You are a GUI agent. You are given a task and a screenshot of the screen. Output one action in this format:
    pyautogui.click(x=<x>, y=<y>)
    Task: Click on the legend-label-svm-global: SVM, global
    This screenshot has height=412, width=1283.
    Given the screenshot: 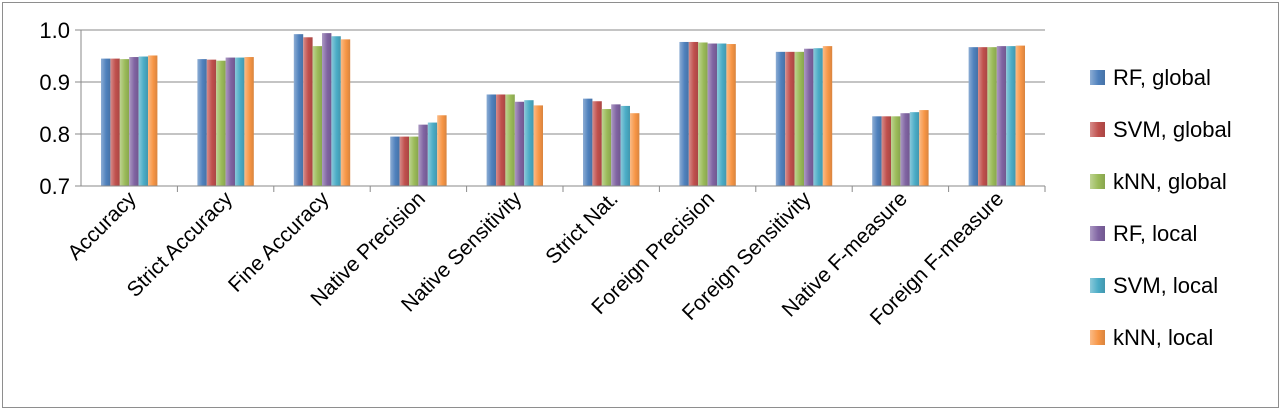 What is the action you would take?
    pyautogui.click(x=1172, y=129)
    